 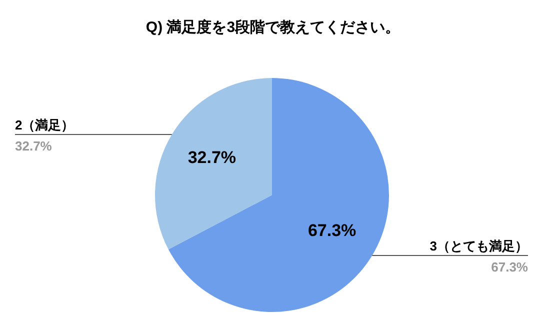 I want to click on data-label: 67.3%, so click(x=332, y=230).